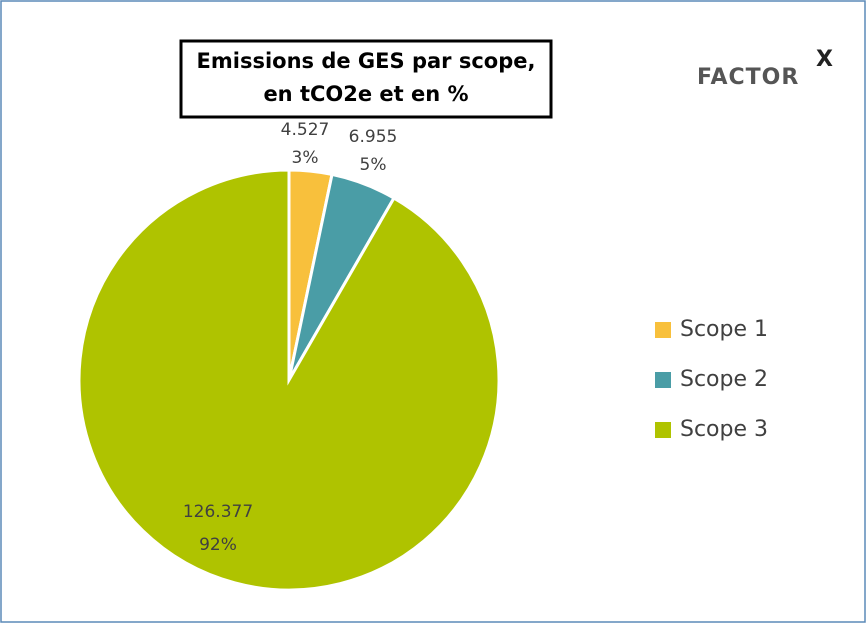  I want to click on data-label: 126.377, so click(218, 512).